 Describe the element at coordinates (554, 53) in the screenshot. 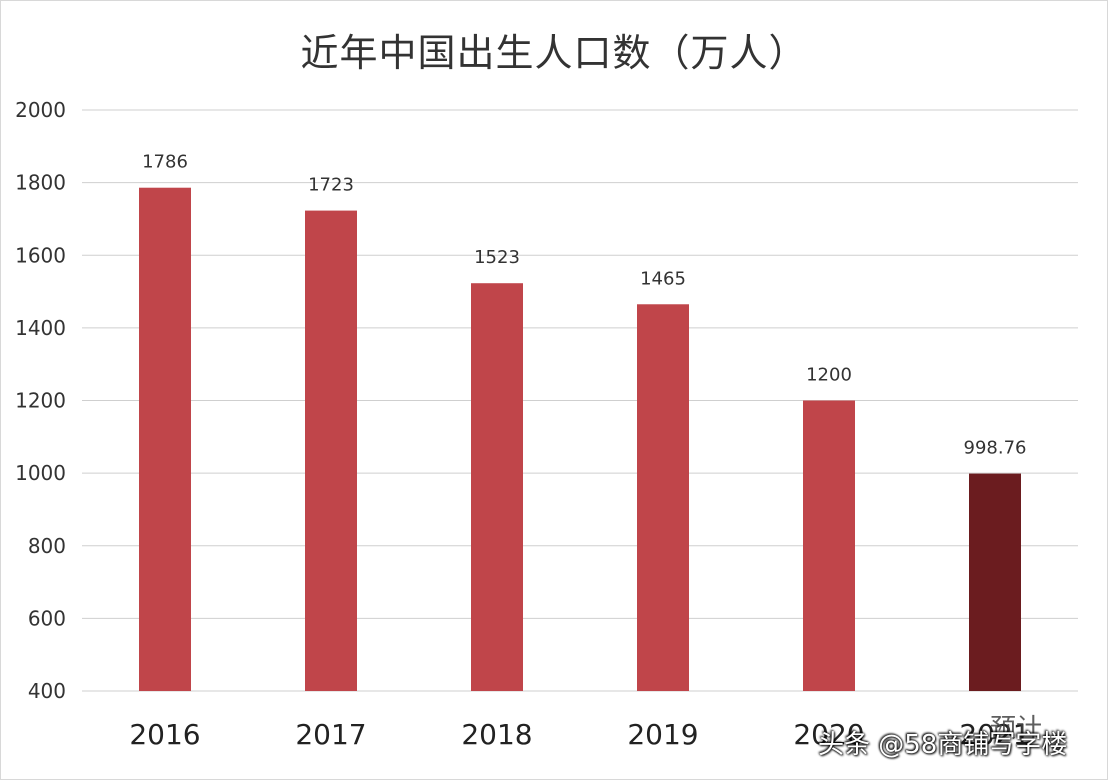

I see `chart-title: 近年中国出生人口数（万人）` at that location.